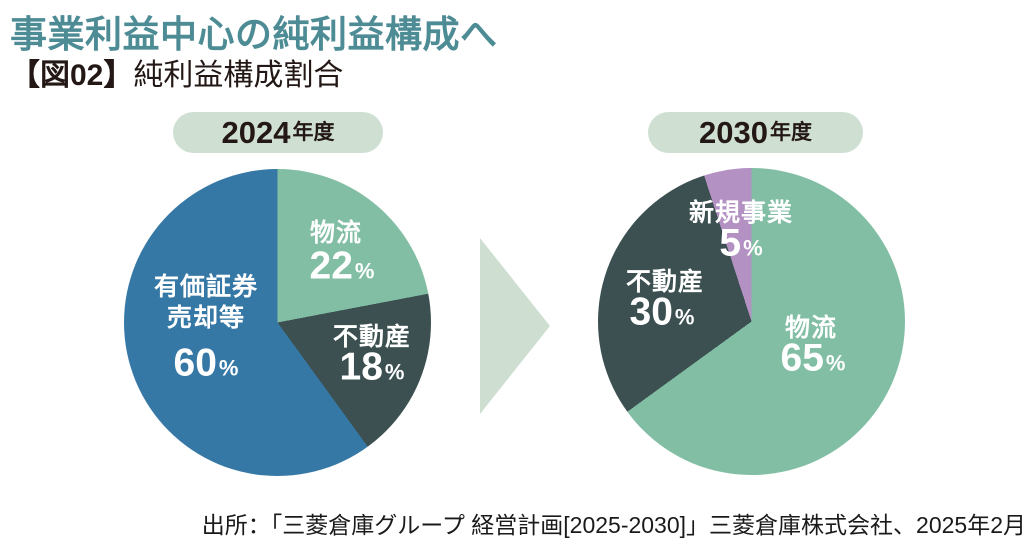 Image resolution: width=1029 pixels, height=543 pixels. I want to click on figure-subtitle-text: 純利益構成割合, so click(238, 75).